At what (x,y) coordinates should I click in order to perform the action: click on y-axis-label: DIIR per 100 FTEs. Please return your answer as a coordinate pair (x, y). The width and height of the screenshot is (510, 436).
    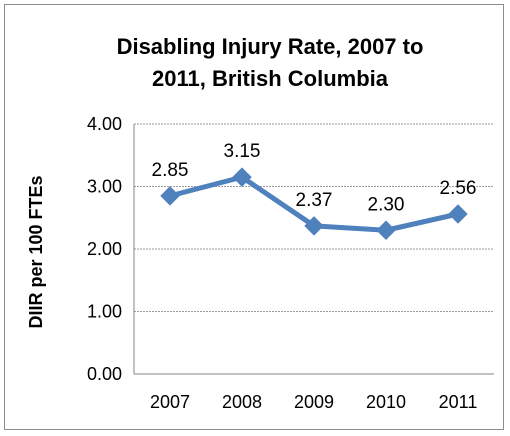
    Looking at the image, I should click on (36, 251).